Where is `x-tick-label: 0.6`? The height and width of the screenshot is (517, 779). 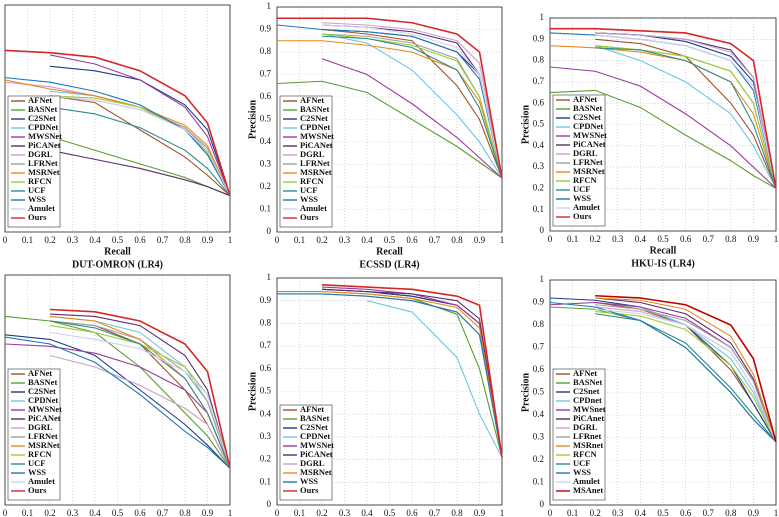
x-tick-label: 0.6 is located at coordinates (412, 240).